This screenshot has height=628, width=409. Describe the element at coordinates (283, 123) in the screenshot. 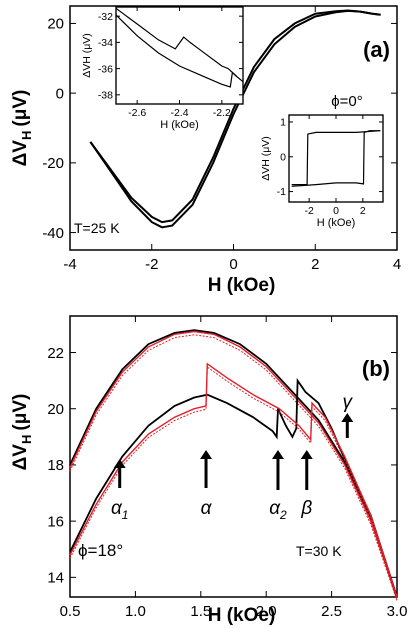

I see `y-tick-label: 1` at that location.